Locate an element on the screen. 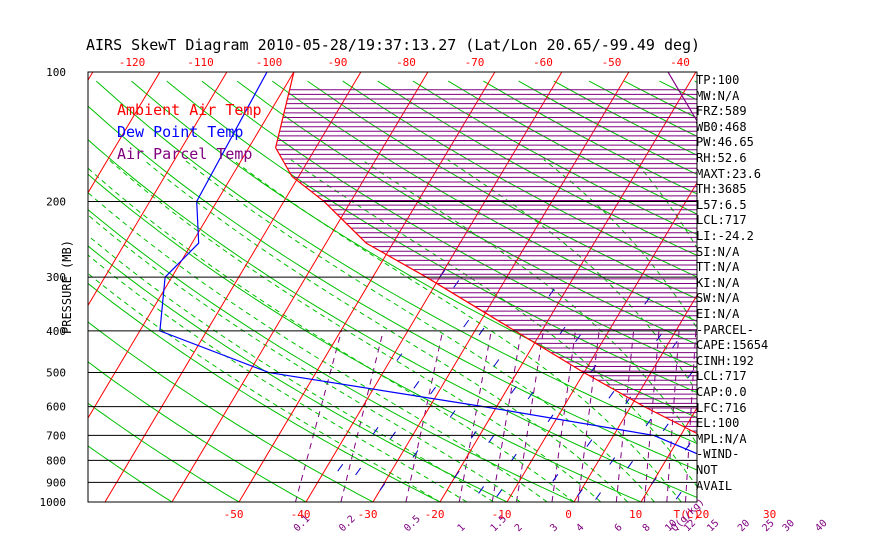 This screenshot has width=870, height=560. mixing-ratio-label: 8 is located at coordinates (647, 528).